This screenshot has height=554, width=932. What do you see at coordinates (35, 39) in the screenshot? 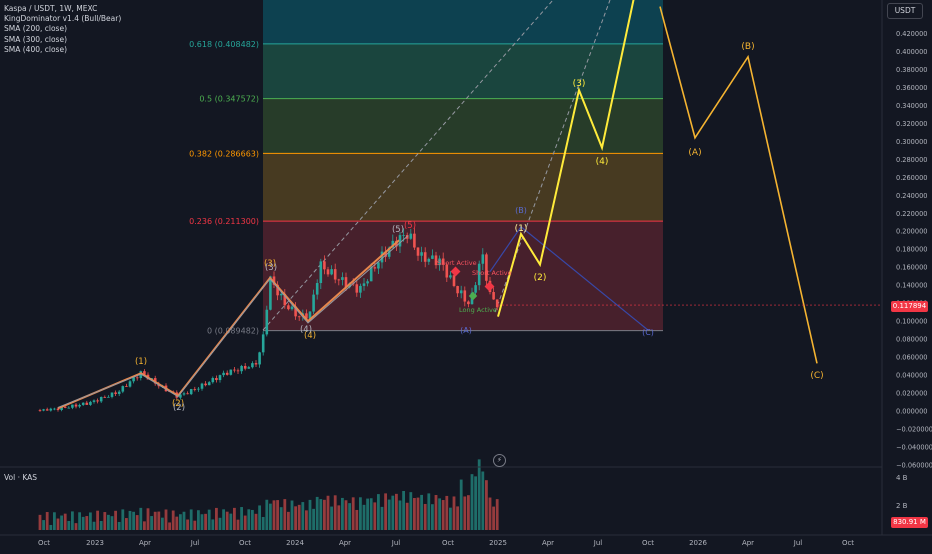
I see `indicator-sma-300: SMA (300, close)` at bounding box center [35, 39].